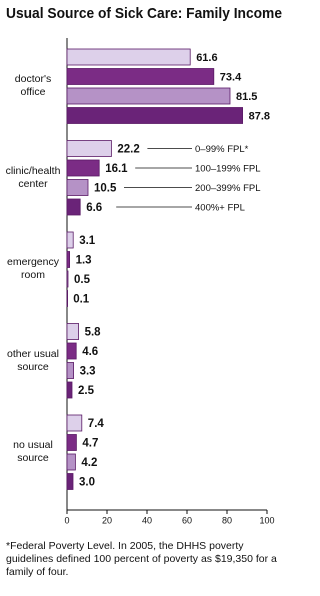 Image resolution: width=320 pixels, height=596 pixels. What do you see at coordinates (33, 451) in the screenshot?
I see `category-label: no usual source` at bounding box center [33, 451].